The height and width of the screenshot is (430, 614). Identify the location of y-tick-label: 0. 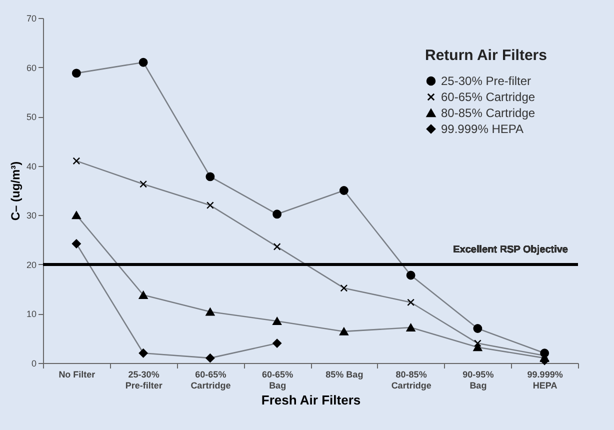
(33, 363).